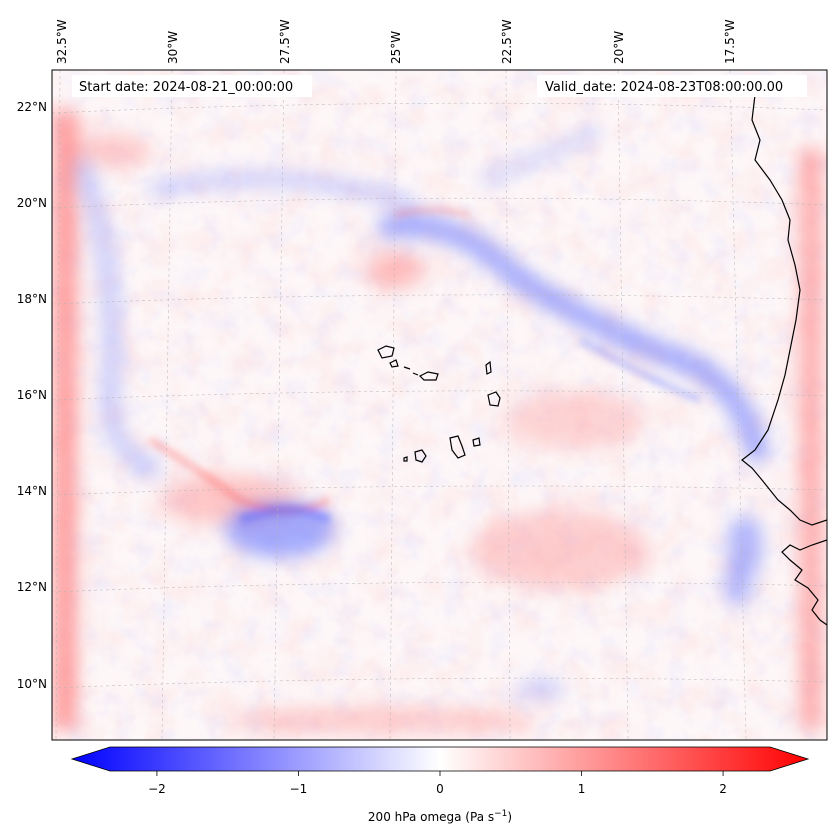 This screenshot has height=839, width=837. I want to click on colorbar: −2 −1 0 1 2 200 hPa omega (Pa s−1), so click(440, 785).